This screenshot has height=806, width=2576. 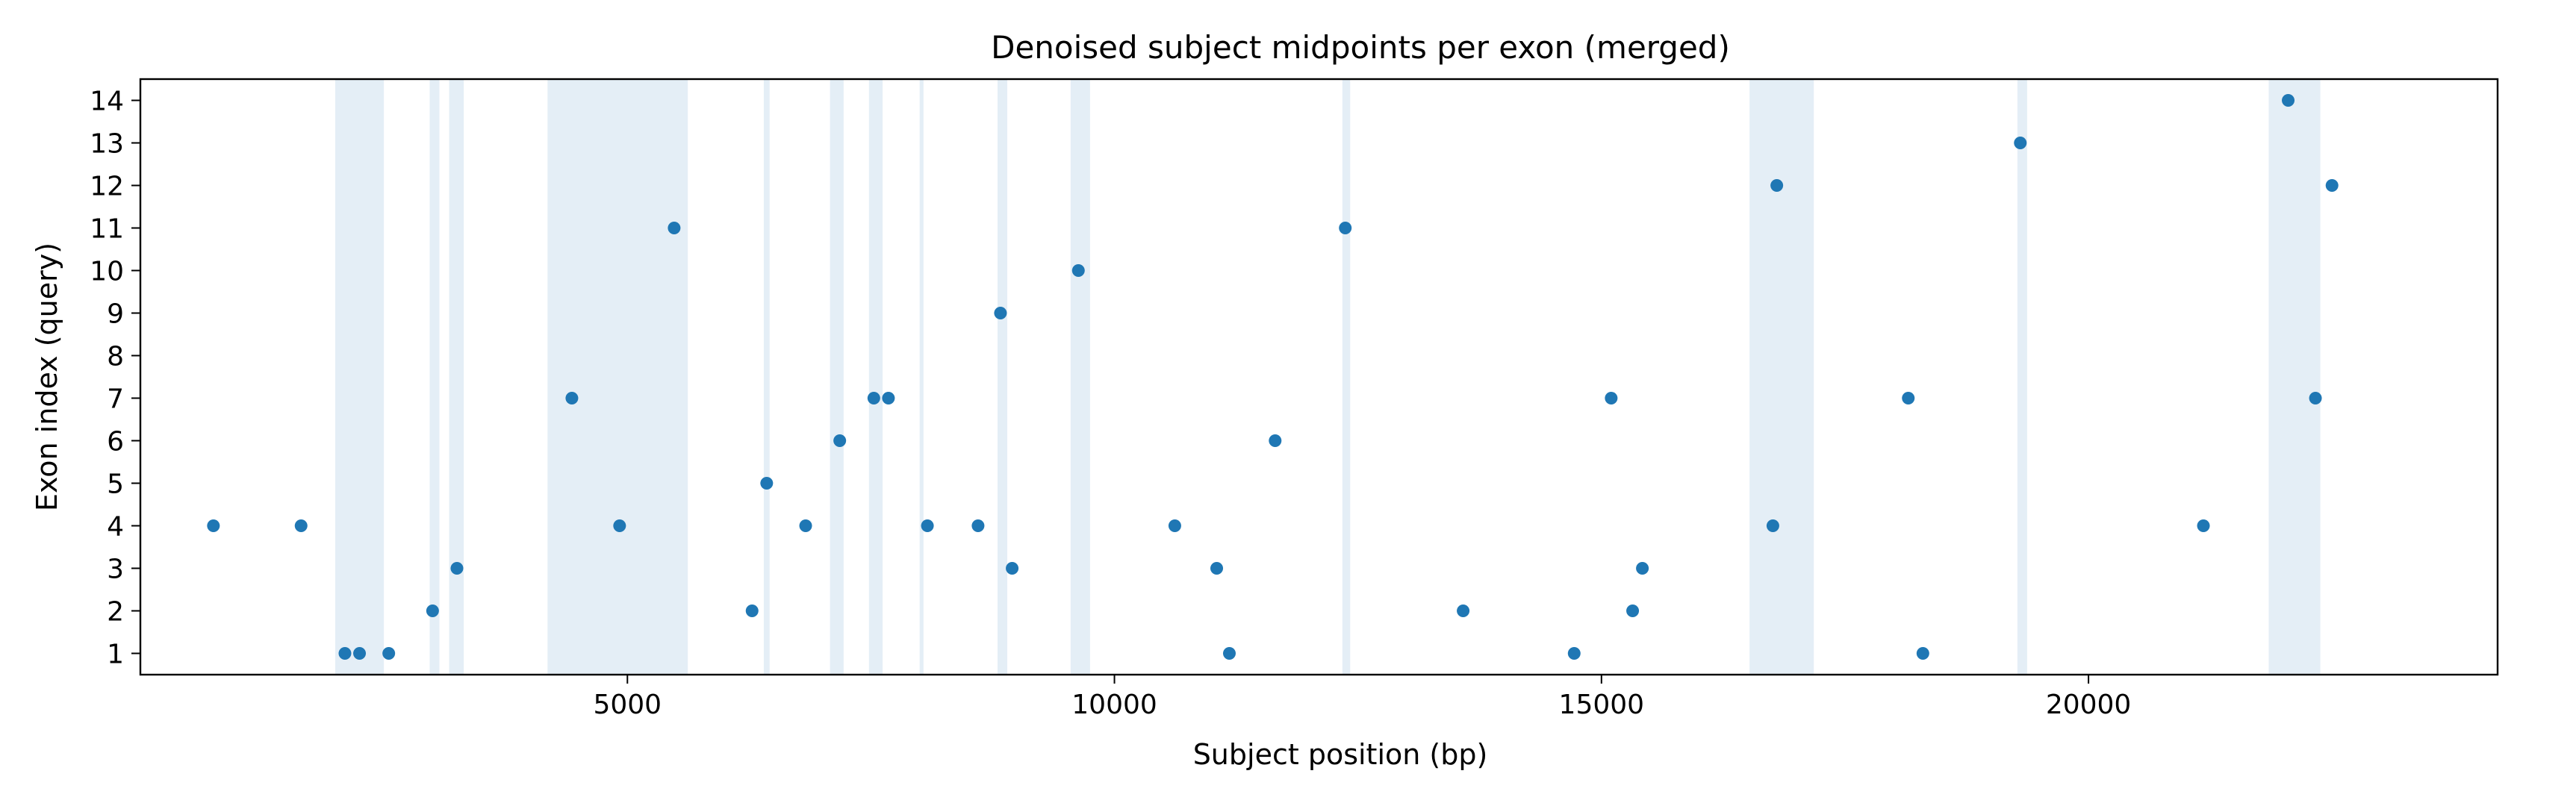 I want to click on y-tick-label-5: 5, so click(x=115, y=485).